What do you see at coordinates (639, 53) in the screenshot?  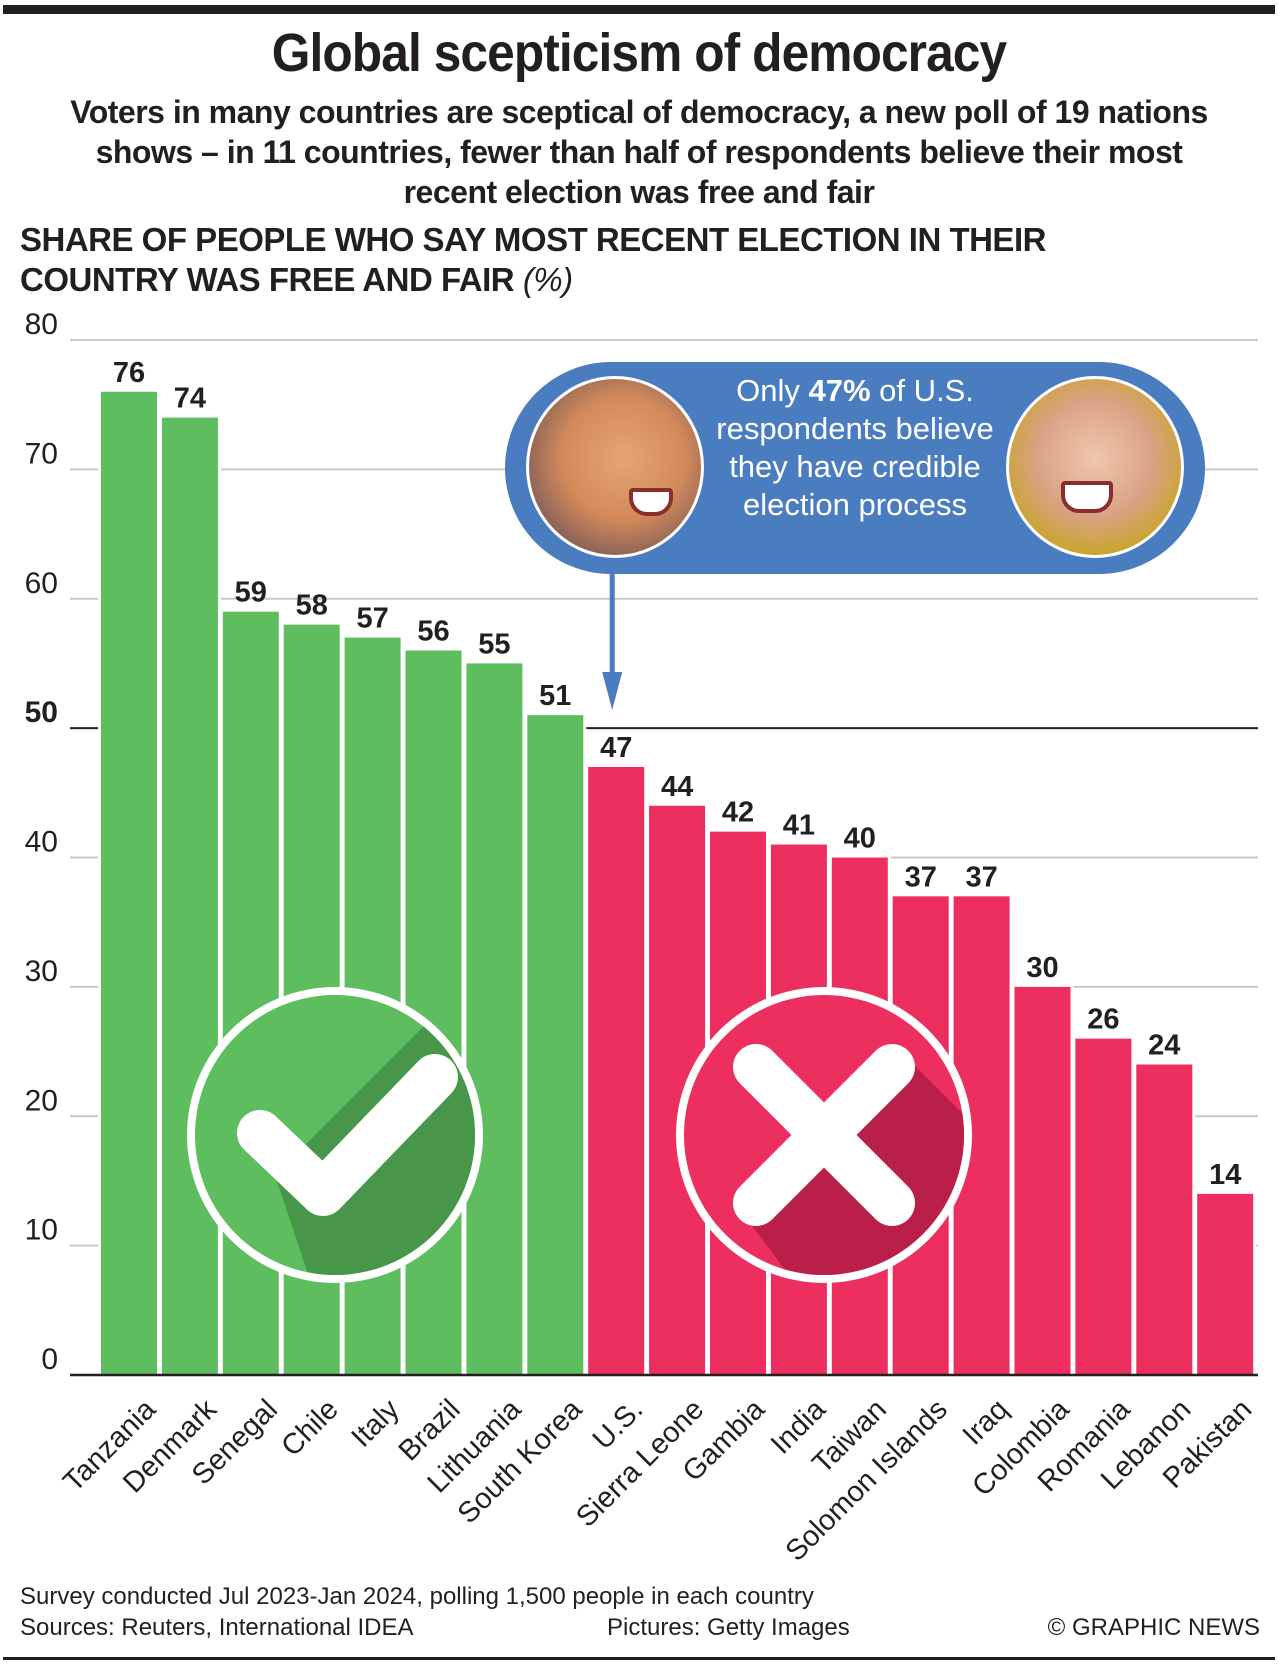 I see `page-title: Global scepticism of democracy` at bounding box center [639, 53].